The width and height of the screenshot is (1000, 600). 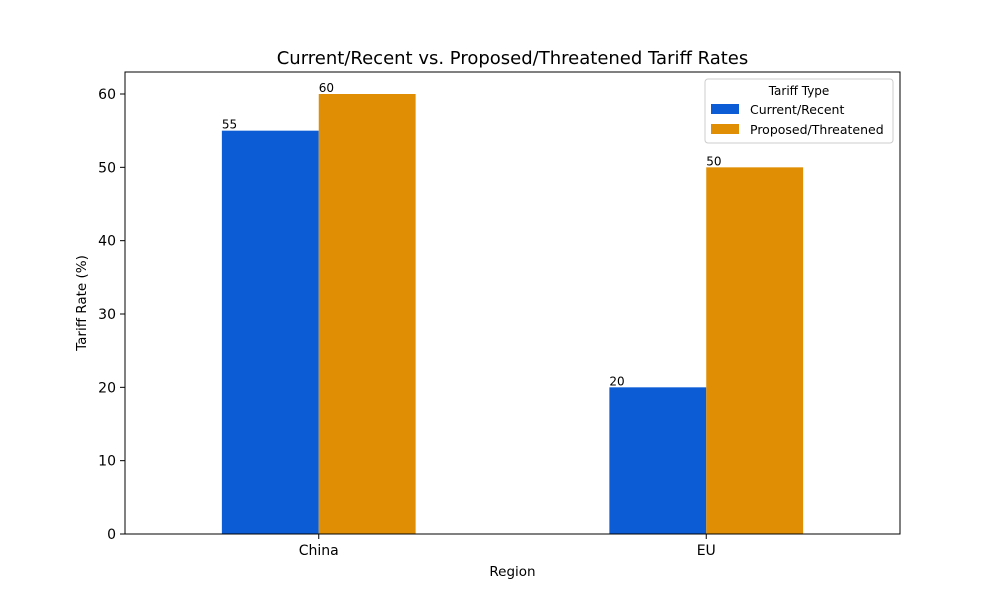 I want to click on y-axis: 0 10 20 30 40 50 60, so click(x=111, y=315).